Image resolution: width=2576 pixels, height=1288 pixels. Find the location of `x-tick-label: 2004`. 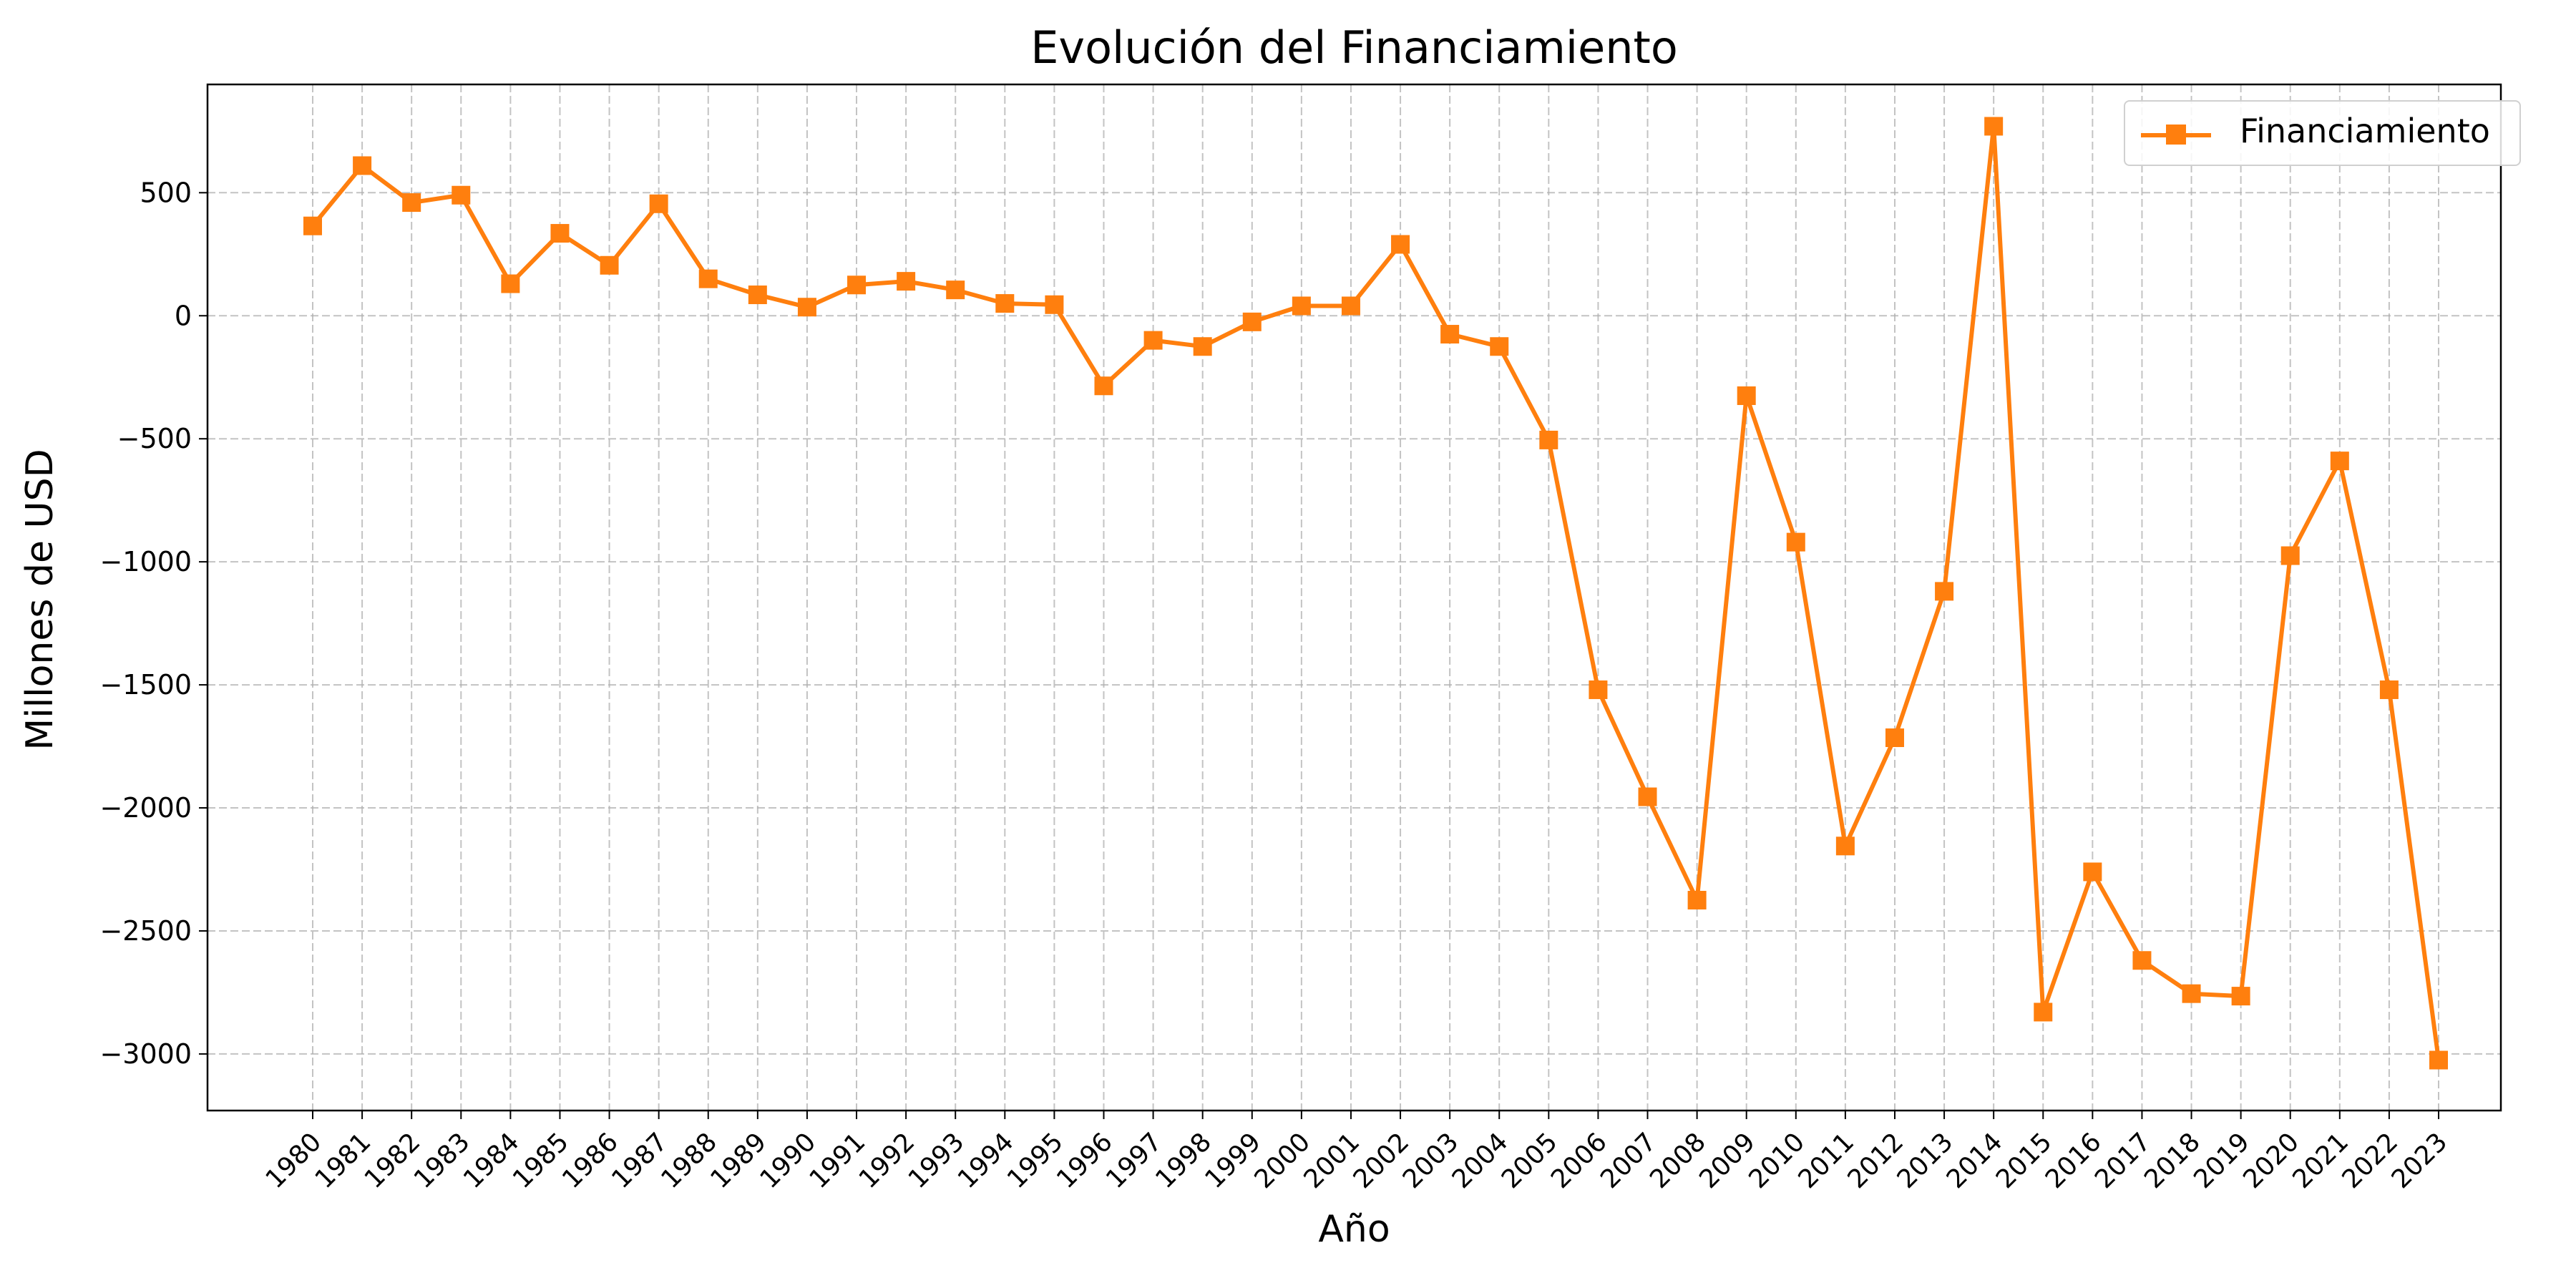

x-tick-label: 2004 is located at coordinates (1480, 1160).